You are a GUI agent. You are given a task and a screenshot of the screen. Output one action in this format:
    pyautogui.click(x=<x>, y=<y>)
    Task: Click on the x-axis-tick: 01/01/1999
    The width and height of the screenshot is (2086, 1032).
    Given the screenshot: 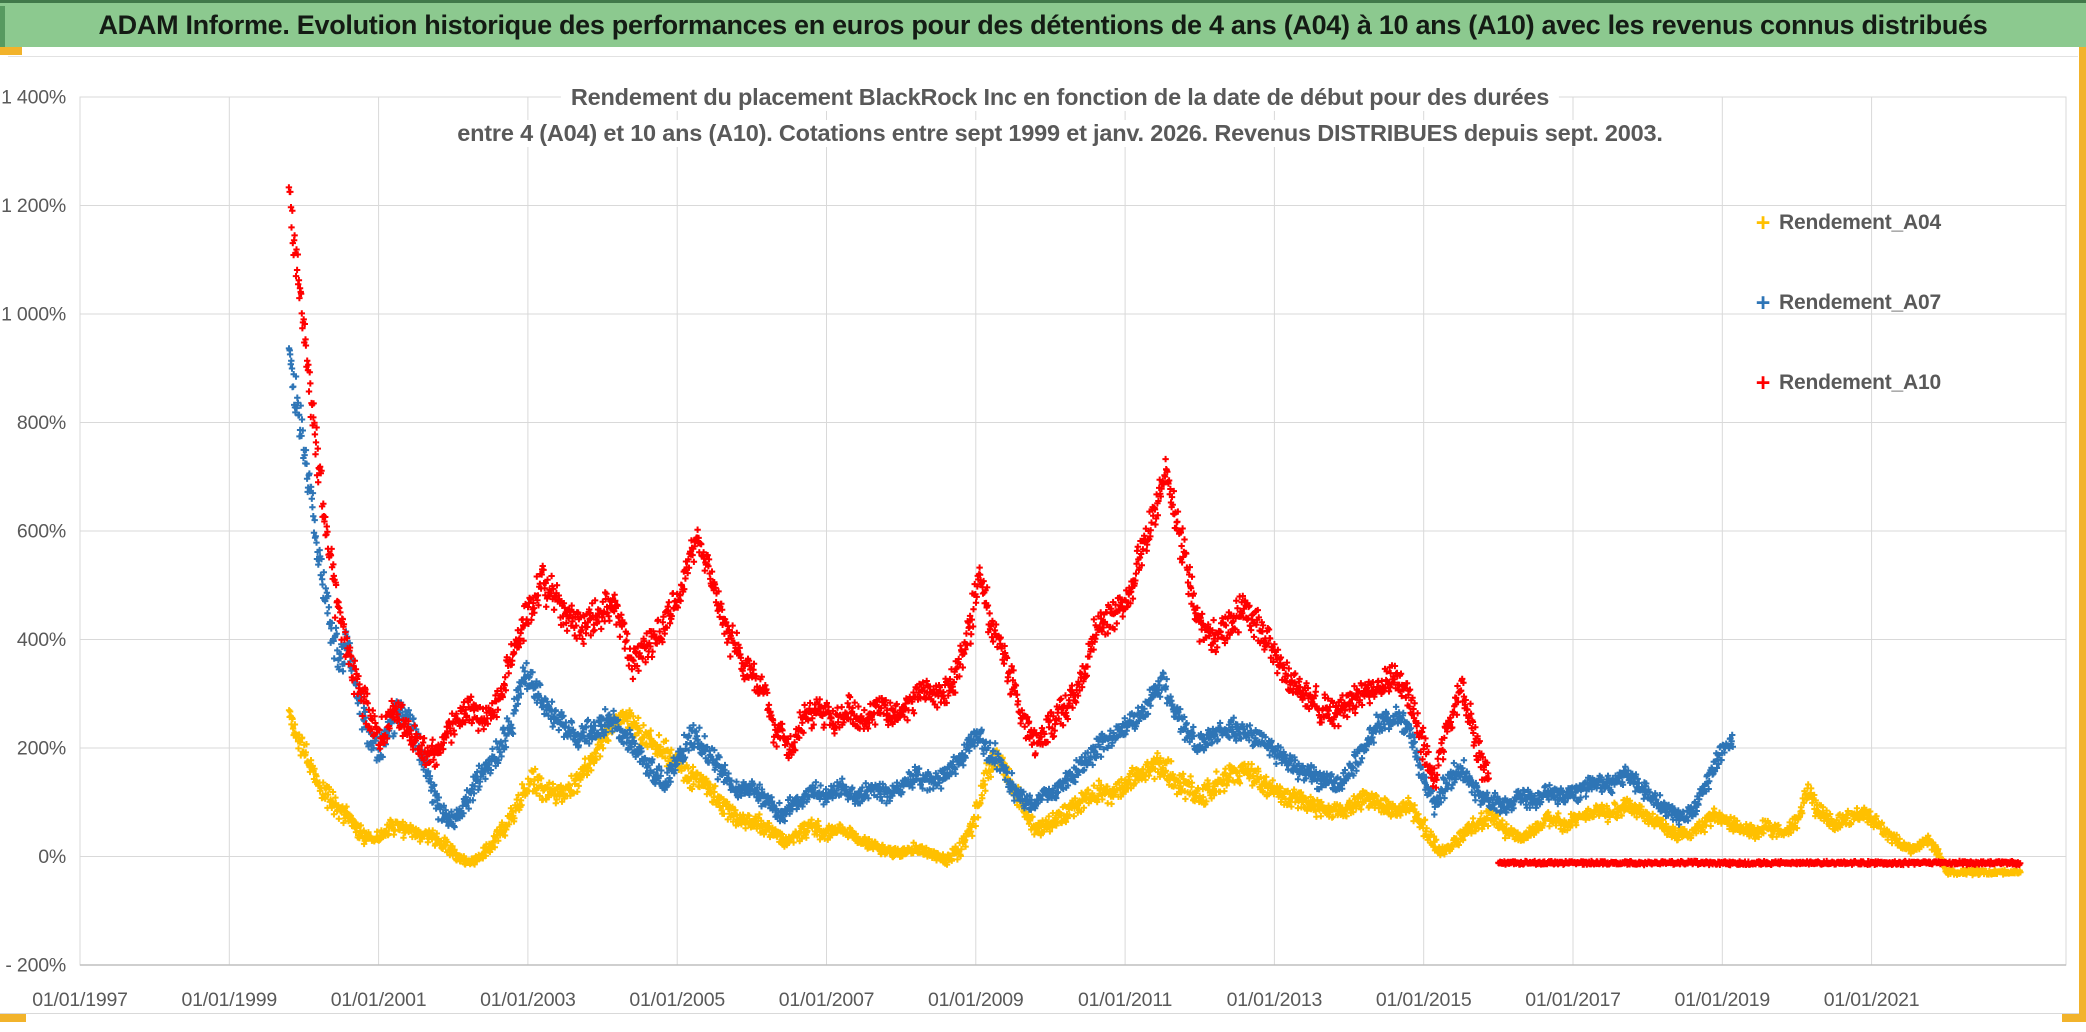 What is the action you would take?
    pyautogui.click(x=229, y=1000)
    